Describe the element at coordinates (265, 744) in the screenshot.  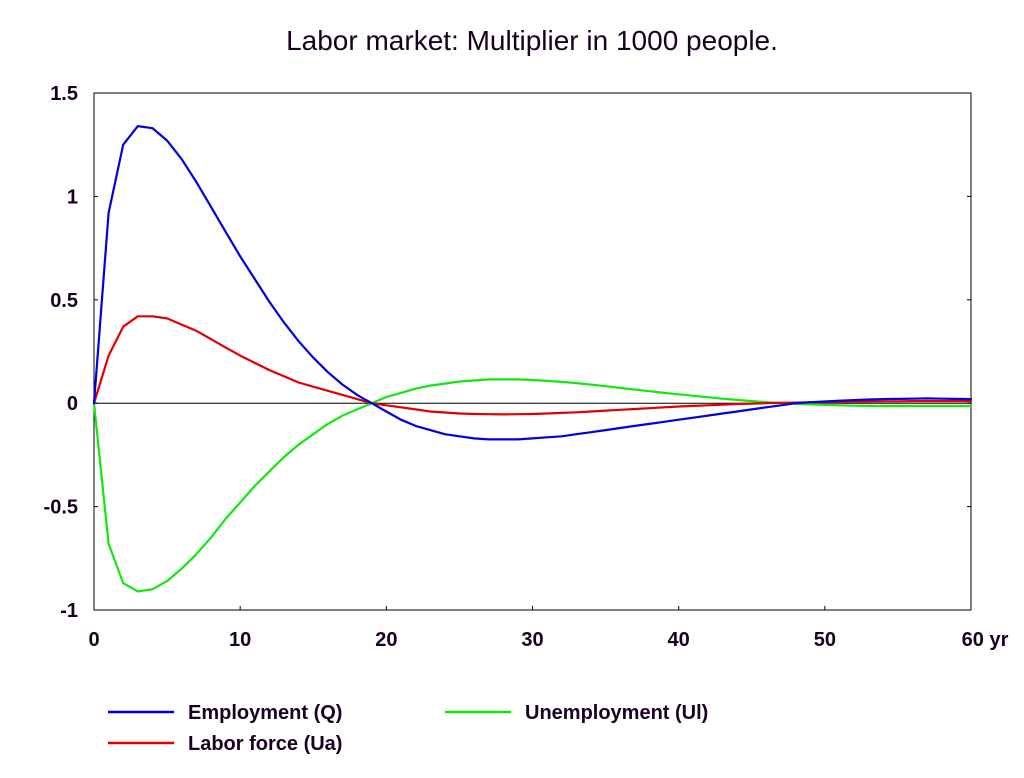
I see `legend-label: Labor force (Ua)` at that location.